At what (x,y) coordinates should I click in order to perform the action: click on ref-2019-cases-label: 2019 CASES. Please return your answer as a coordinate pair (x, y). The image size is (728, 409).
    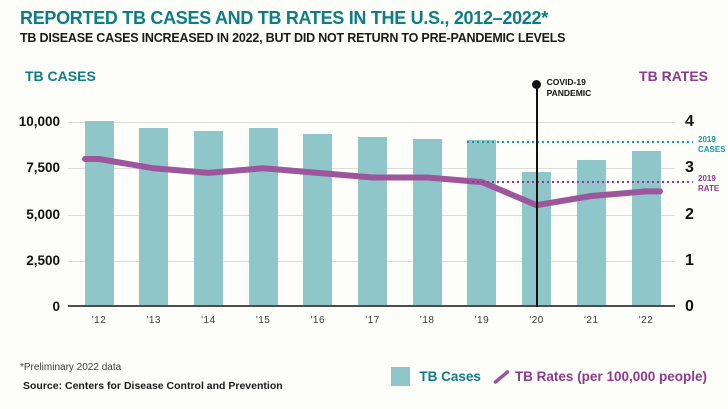
    Looking at the image, I should click on (712, 145).